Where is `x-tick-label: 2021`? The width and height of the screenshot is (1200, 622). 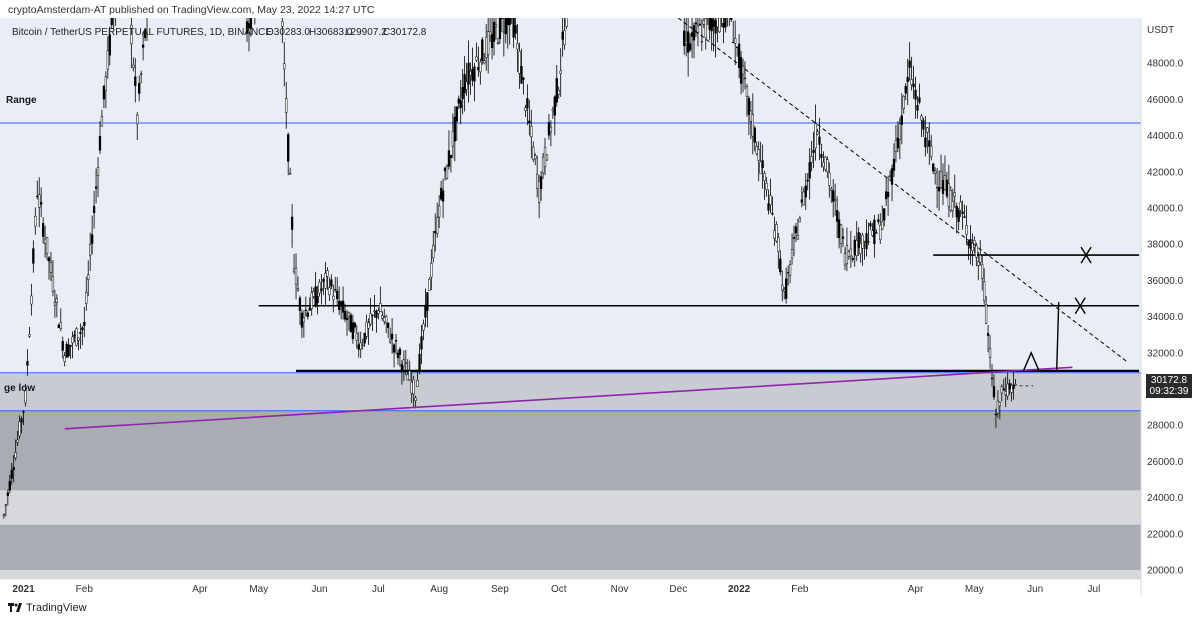
x-tick-label: 2021 is located at coordinates (23, 589).